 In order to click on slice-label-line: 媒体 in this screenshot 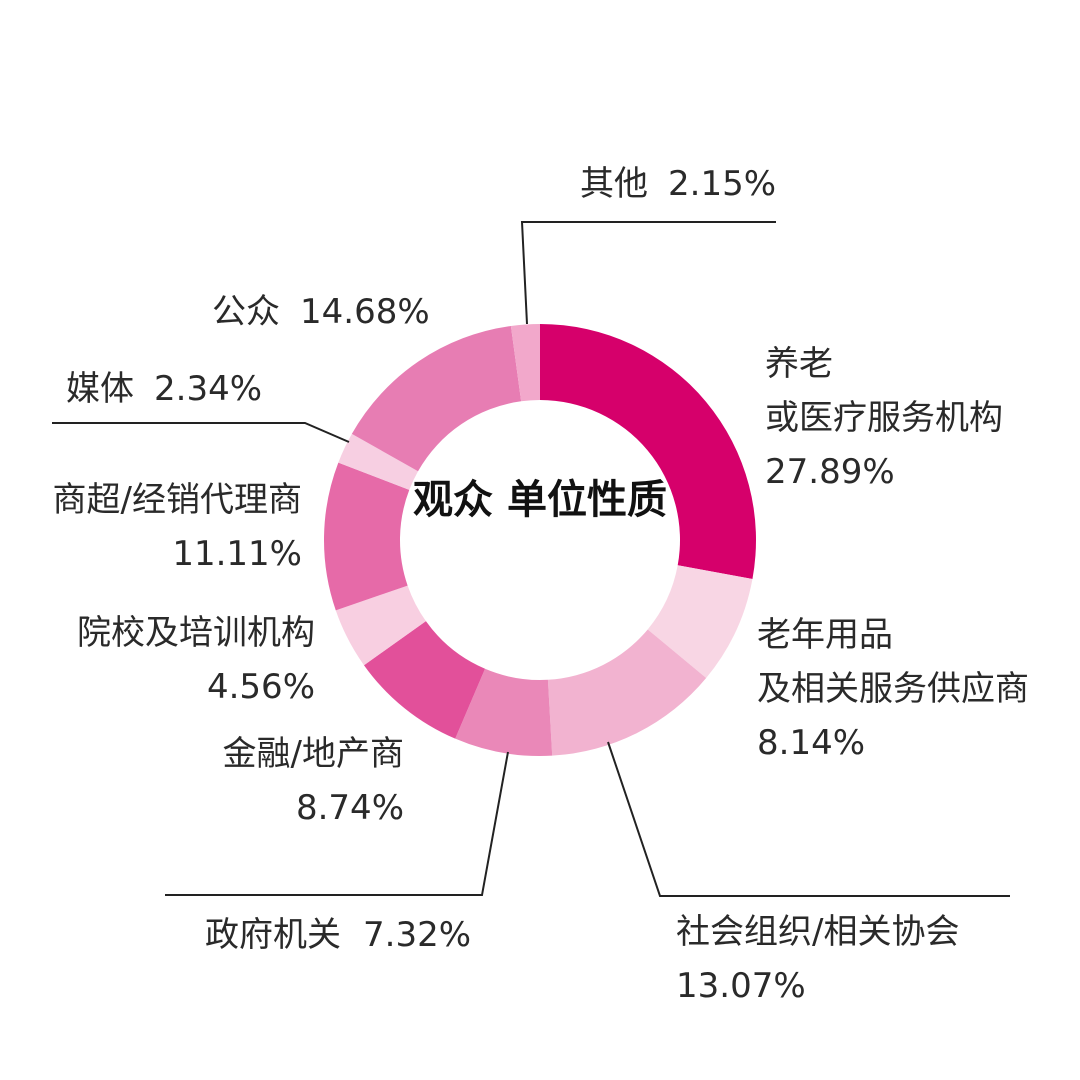, I will do `click(100, 389)`.